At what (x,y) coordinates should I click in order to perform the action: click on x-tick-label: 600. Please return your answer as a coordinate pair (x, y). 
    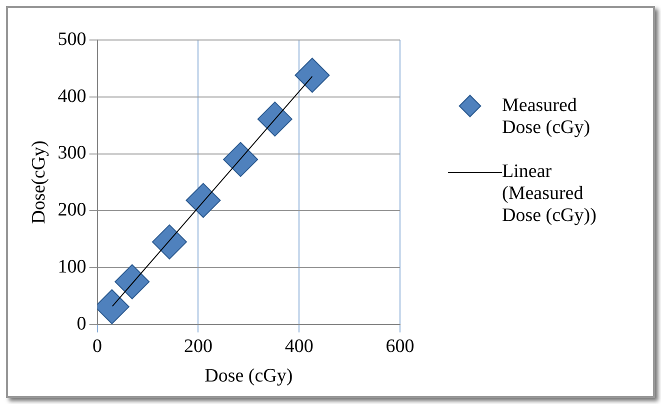
    Looking at the image, I should click on (400, 346).